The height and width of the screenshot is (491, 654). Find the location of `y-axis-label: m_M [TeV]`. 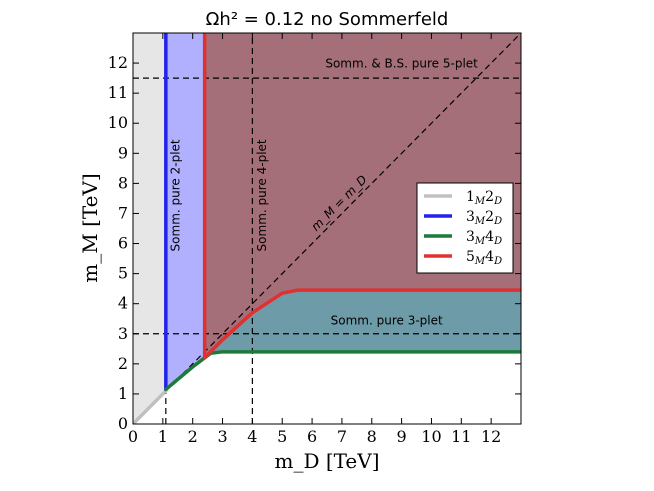

y-axis-label: m_M [TeV] is located at coordinates (90, 227).